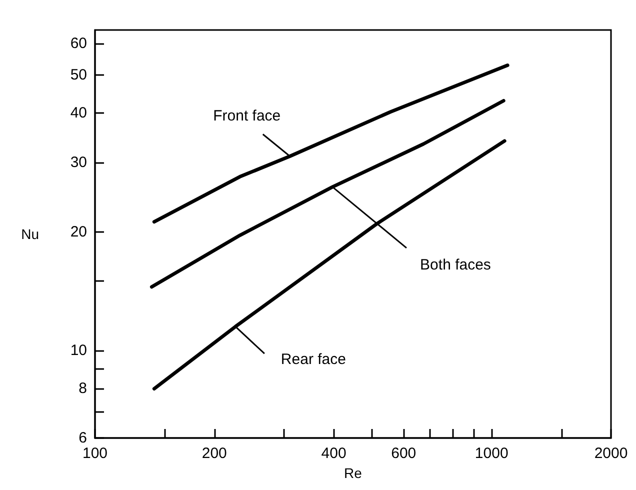 This screenshot has height=490, width=636. What do you see at coordinates (611, 453) in the screenshot?
I see `x-tick-label: 2000` at bounding box center [611, 453].